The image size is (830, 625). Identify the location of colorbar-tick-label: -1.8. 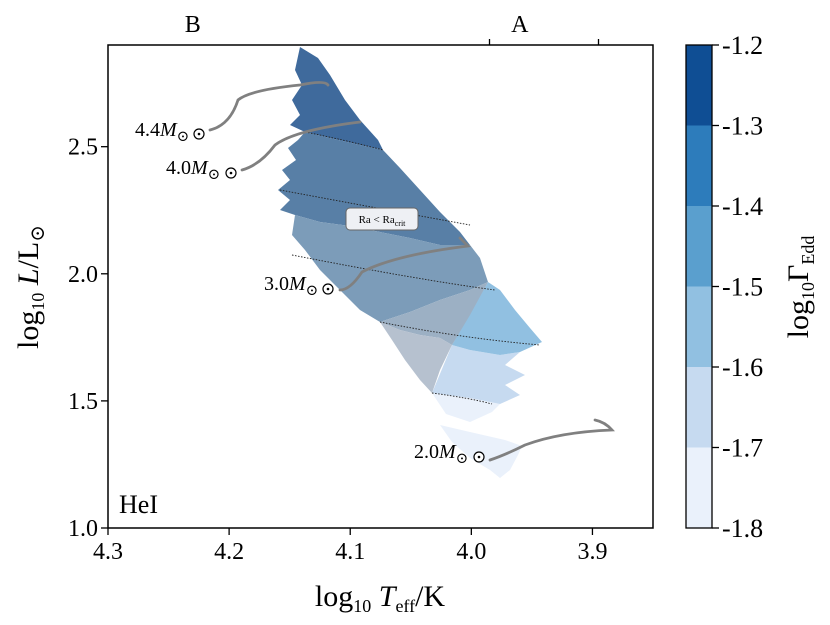
(742, 528).